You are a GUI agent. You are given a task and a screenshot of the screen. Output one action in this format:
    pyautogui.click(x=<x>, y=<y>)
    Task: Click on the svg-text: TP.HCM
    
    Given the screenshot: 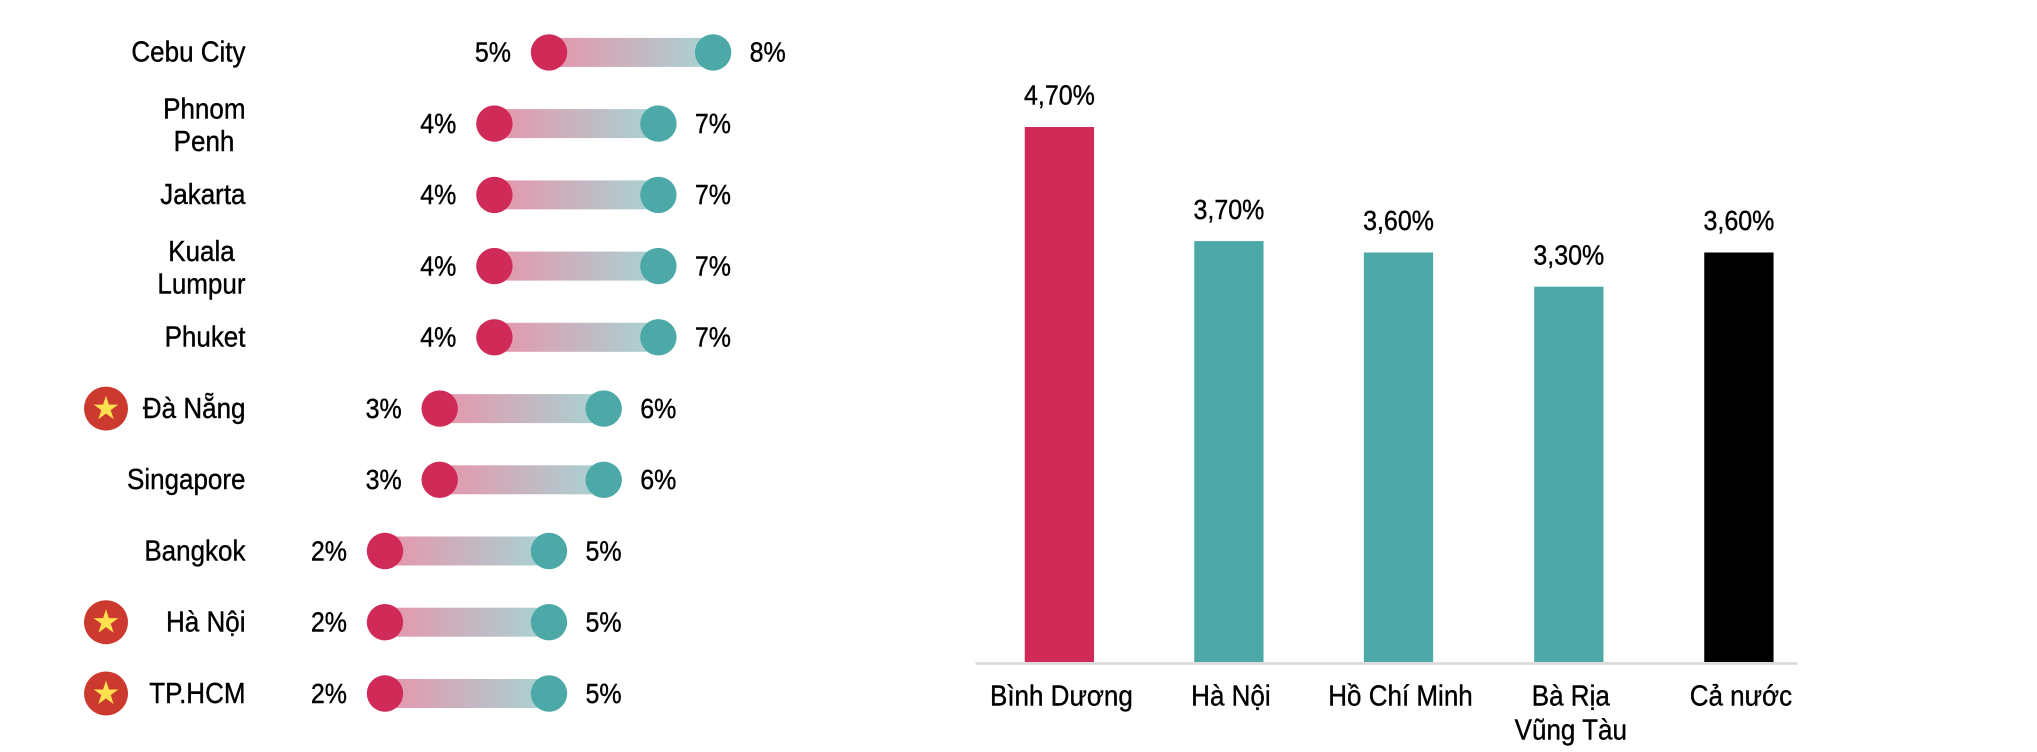 What is the action you would take?
    pyautogui.click(x=197, y=692)
    